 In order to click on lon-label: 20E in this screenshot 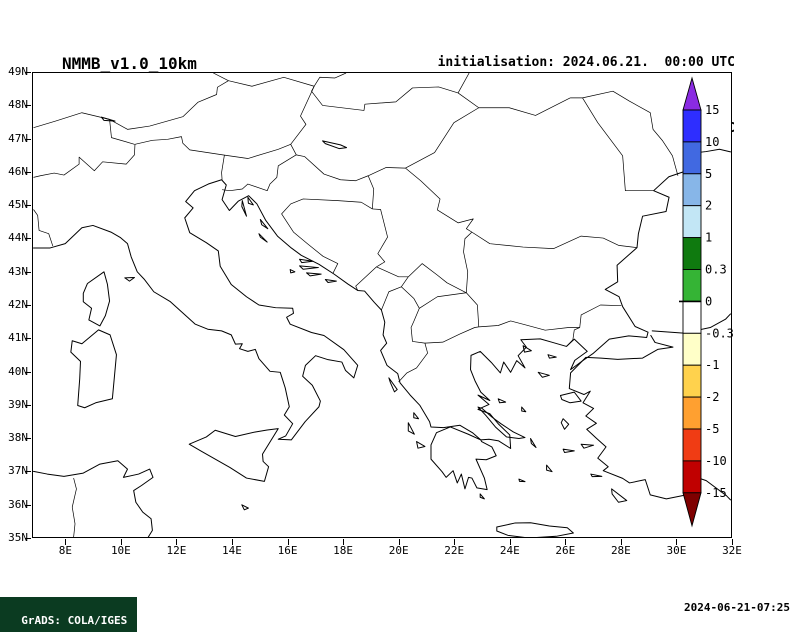, I will do `click(398, 550)`.